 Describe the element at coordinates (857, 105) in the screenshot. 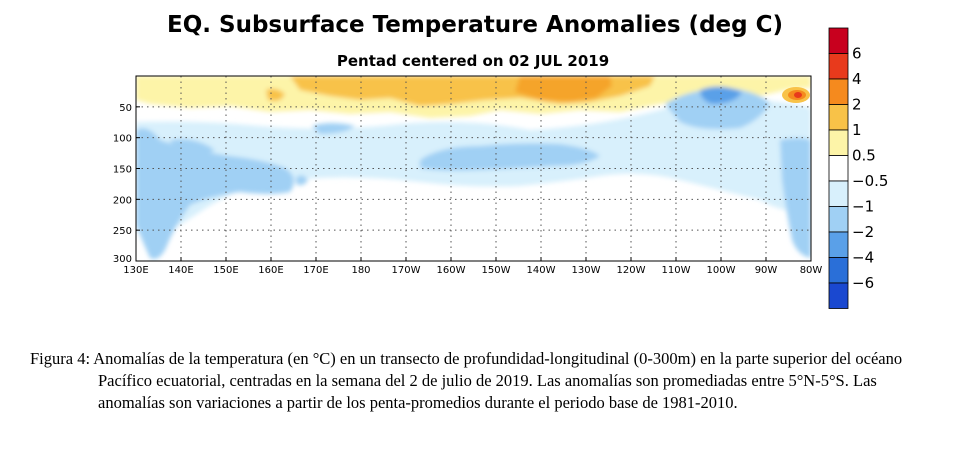

I see `colorbar-label: 2` at that location.